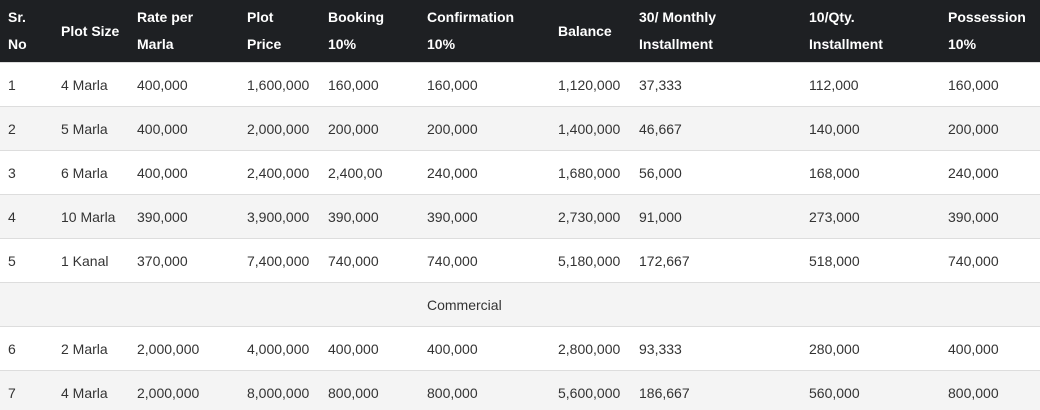 The width and height of the screenshot is (1040, 410). I want to click on table-cell: 2,800,000, so click(590, 348).